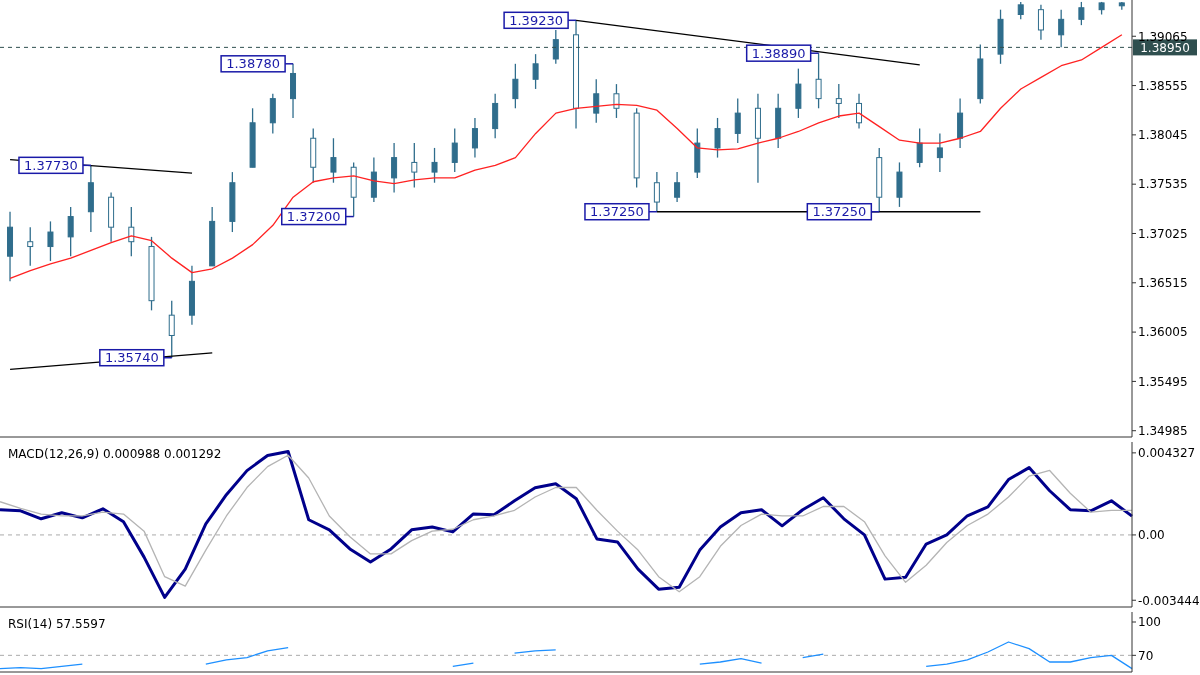  Describe the element at coordinates (253, 64) in the screenshot. I see `annotation: 1.38780` at that location.